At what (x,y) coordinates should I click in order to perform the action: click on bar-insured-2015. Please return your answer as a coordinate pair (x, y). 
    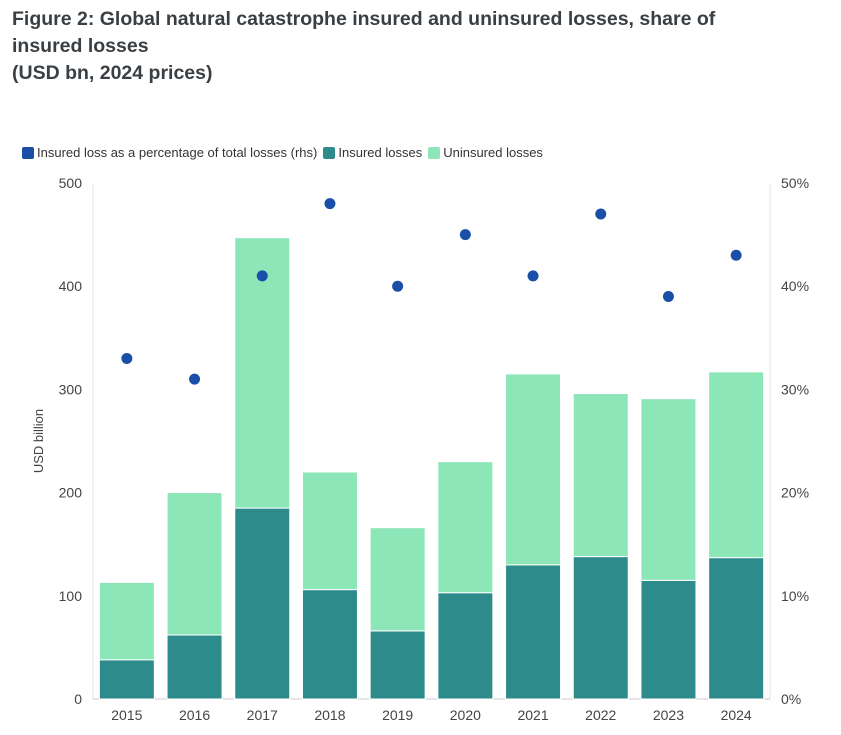
    Looking at the image, I should click on (126, 679).